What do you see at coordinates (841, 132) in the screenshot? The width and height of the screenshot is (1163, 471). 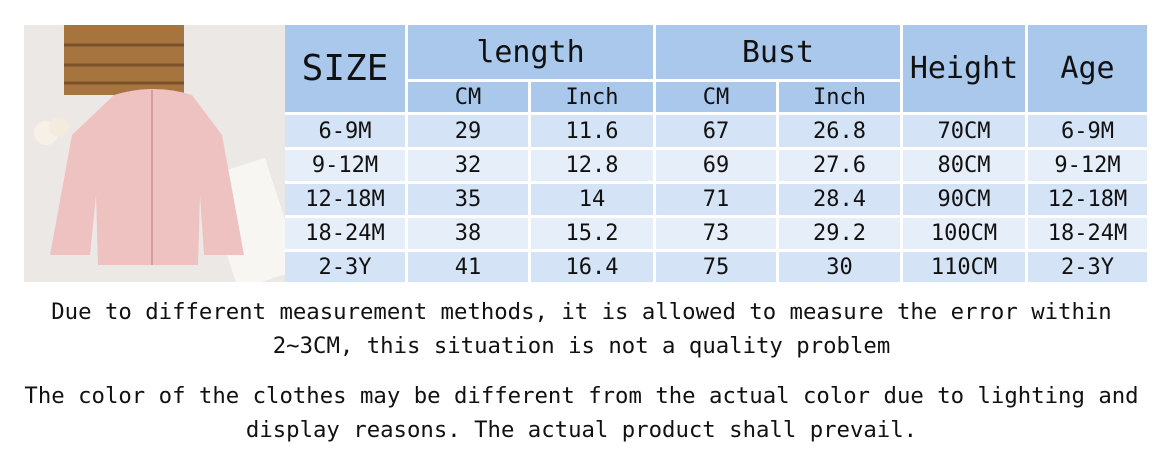 I see `table-cell: 26.8` at bounding box center [841, 132].